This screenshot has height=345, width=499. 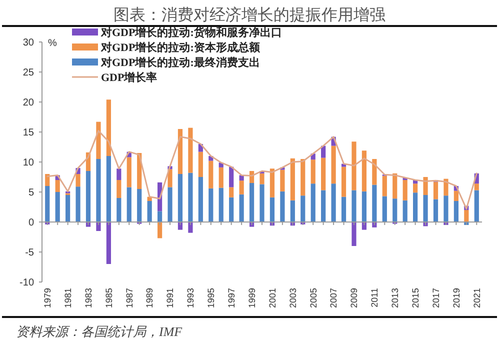 What do you see at coordinates (395, 298) in the screenshot?
I see `x-tick-label: 2013` at bounding box center [395, 298].